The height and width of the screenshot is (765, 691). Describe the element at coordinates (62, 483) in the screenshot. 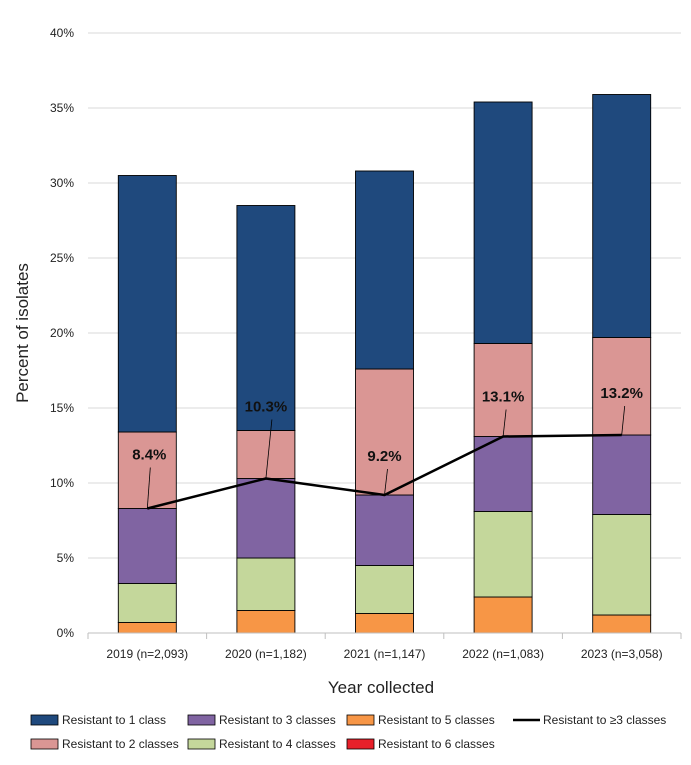

I see `y-tick-label: 10%` at that location.